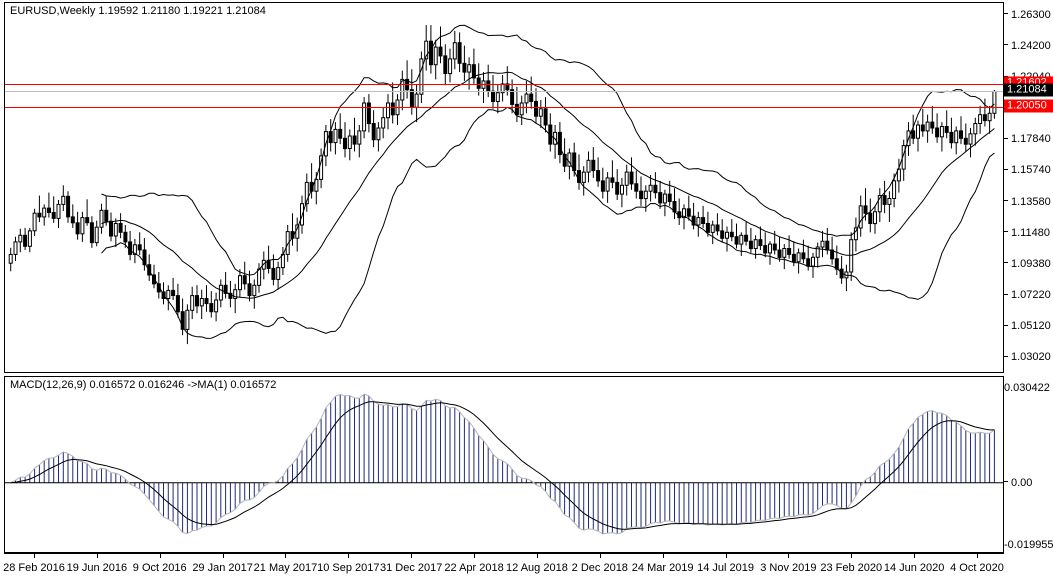 The image size is (1053, 585). Describe the element at coordinates (348, 568) in the screenshot. I see `date-axis-tick: 10 Sep 2017` at that location.